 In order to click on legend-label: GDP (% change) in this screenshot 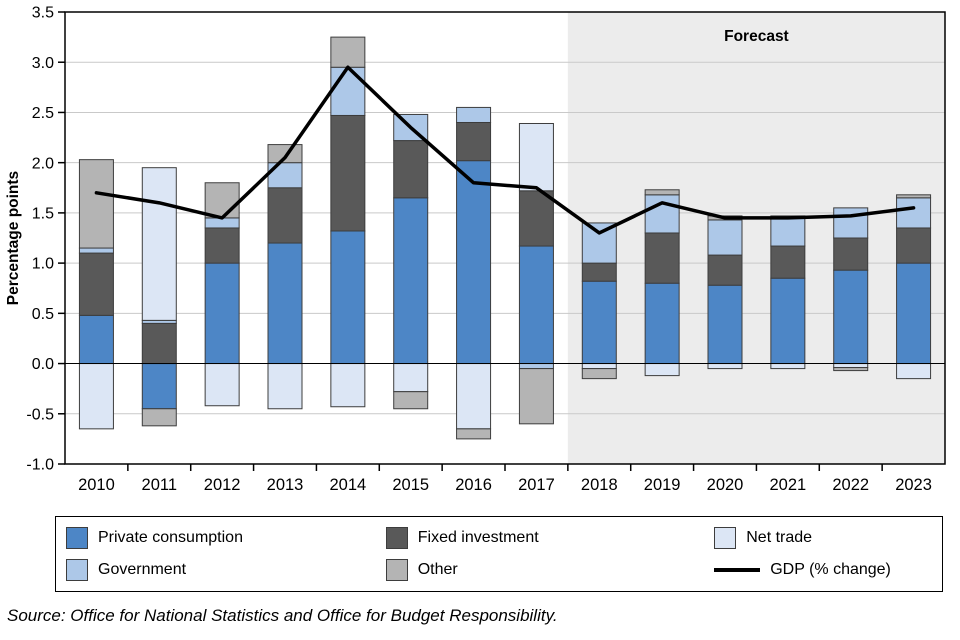, I will do `click(830, 569)`.